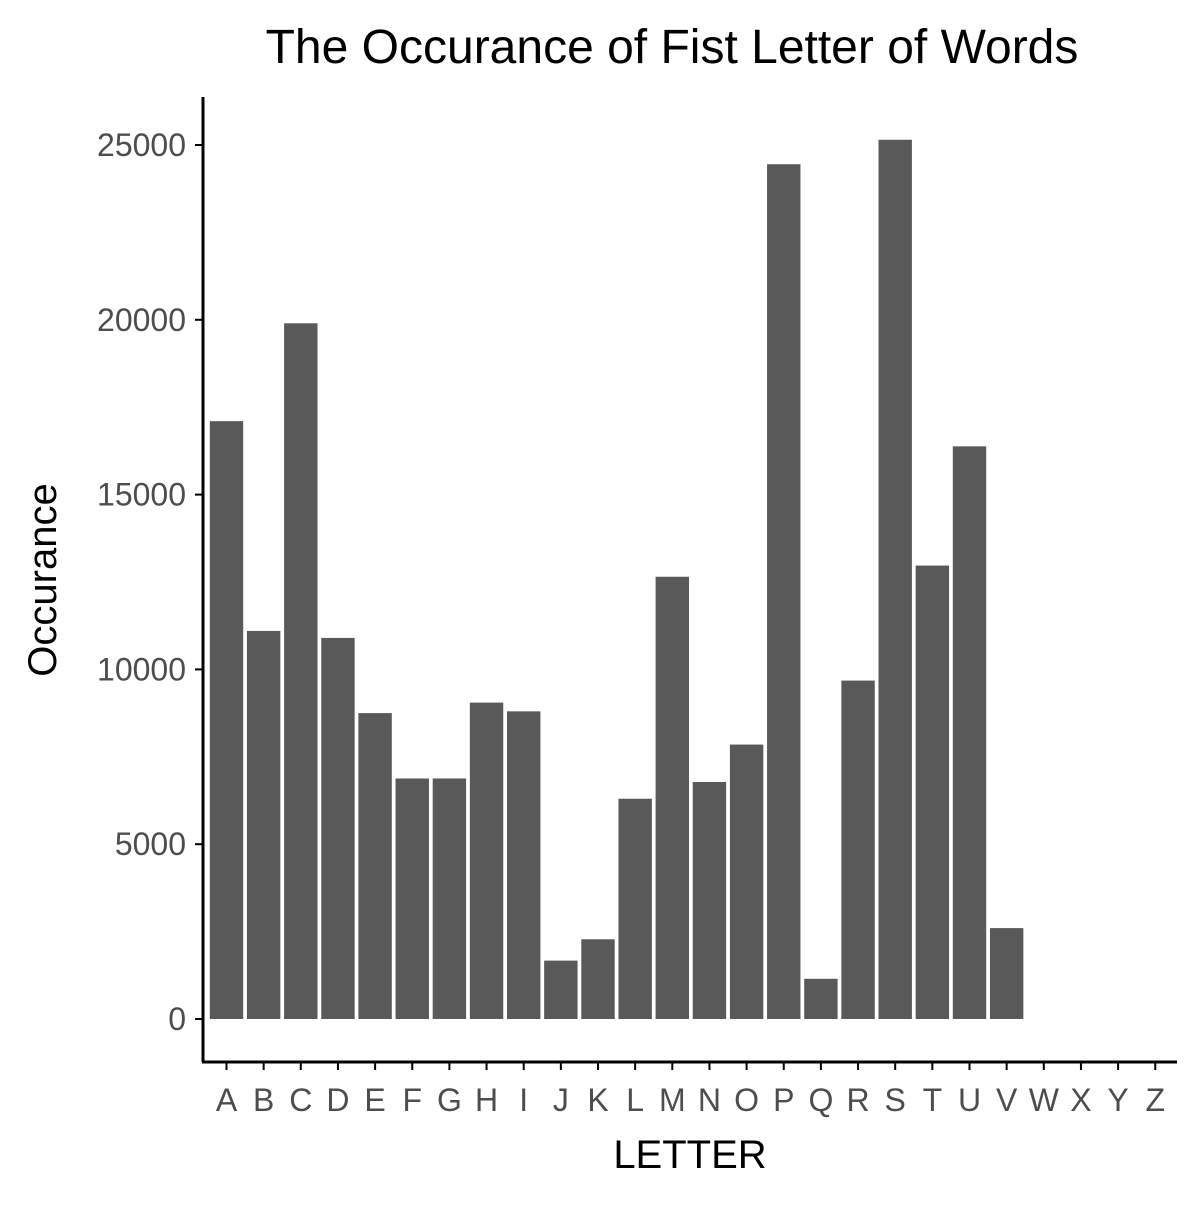 This screenshot has height=1205, width=1200. What do you see at coordinates (300, 1100) in the screenshot?
I see `x-tick-label-c: C` at bounding box center [300, 1100].